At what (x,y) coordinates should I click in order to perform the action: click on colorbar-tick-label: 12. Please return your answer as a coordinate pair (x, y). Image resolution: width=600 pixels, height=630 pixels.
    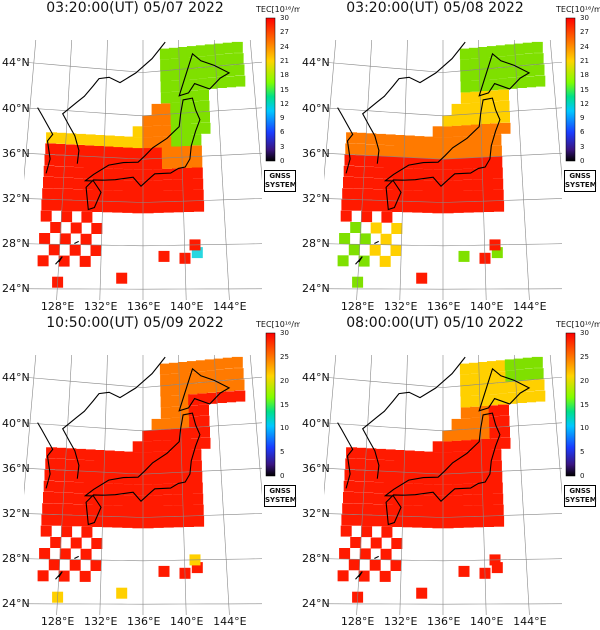
    Looking at the image, I should click on (284, 103).